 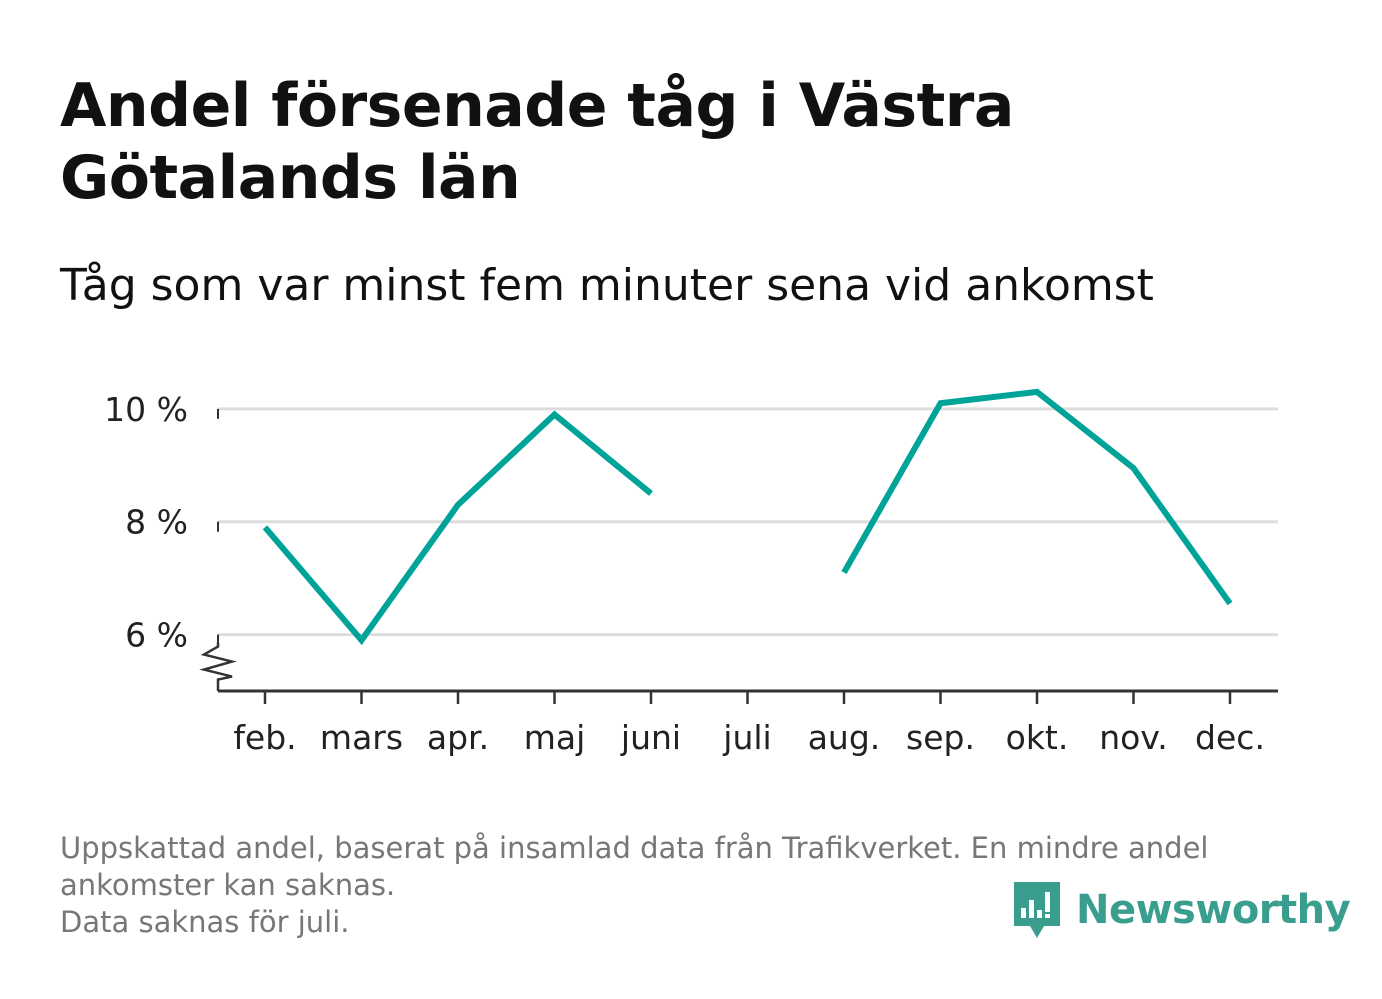 What do you see at coordinates (746, 737) in the screenshot?
I see `x-tick-label: juli` at bounding box center [746, 737].